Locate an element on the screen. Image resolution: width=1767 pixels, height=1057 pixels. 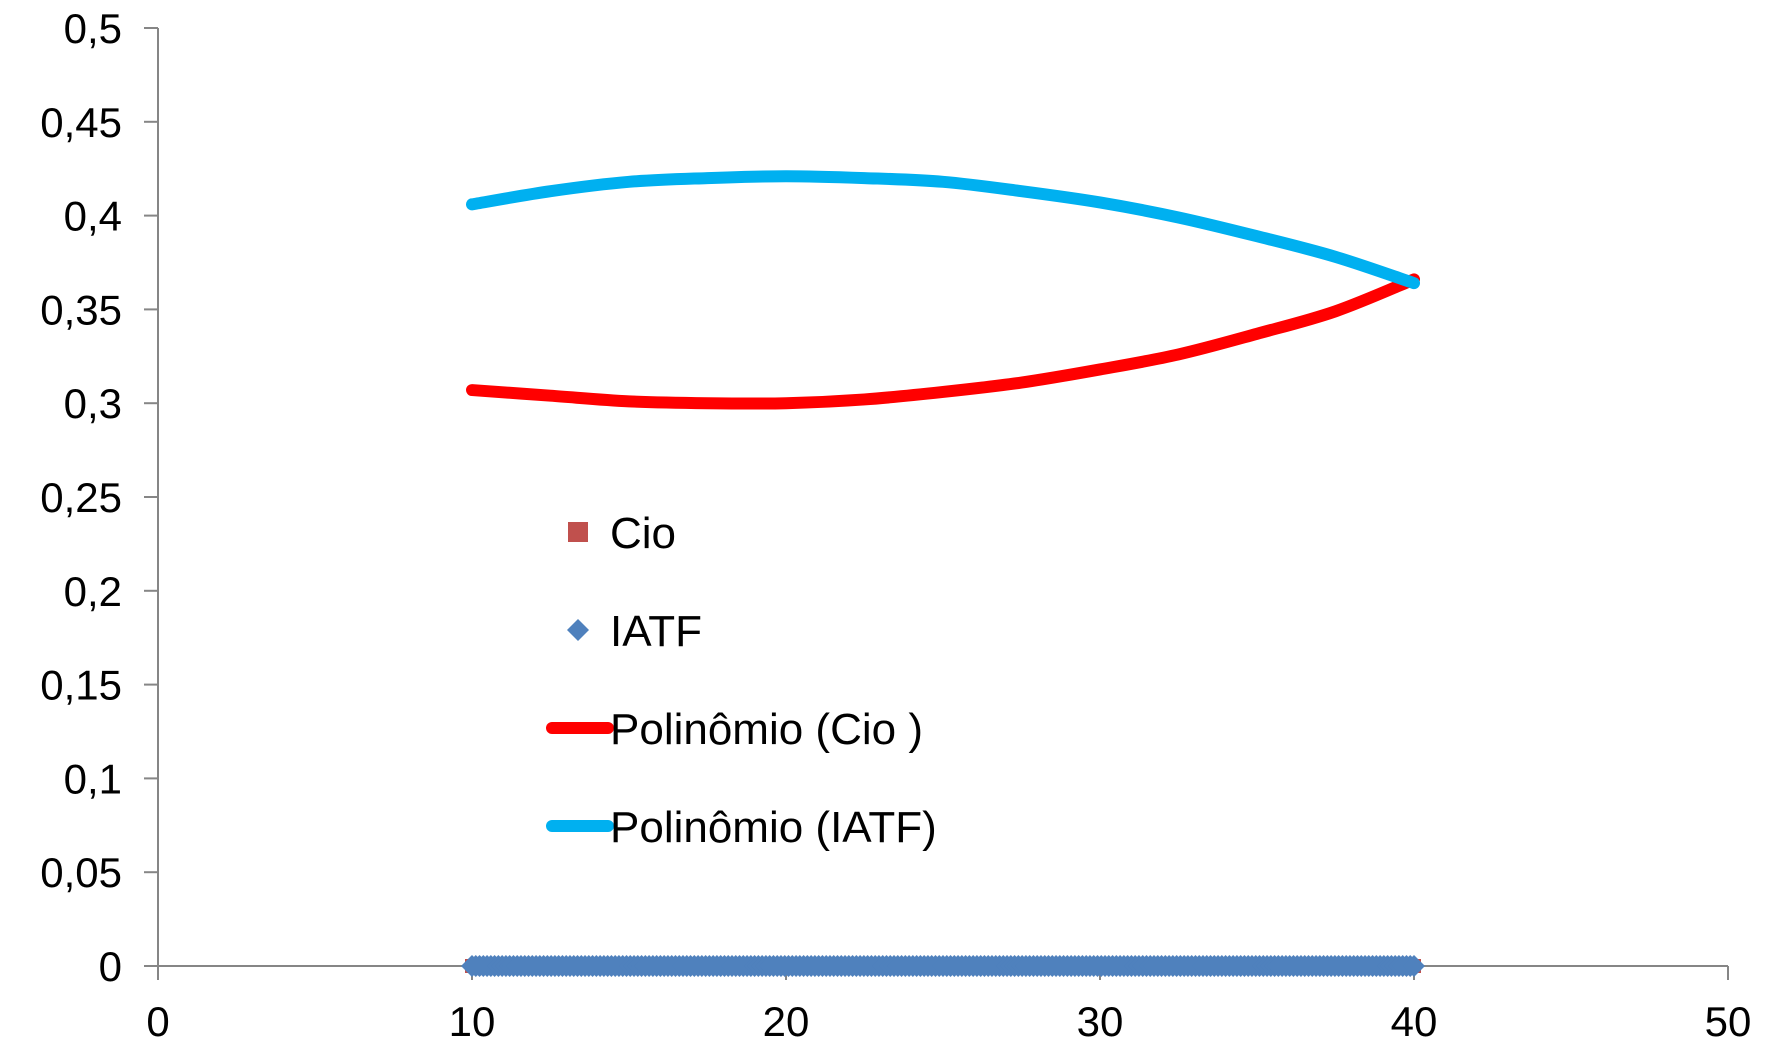
legend-item: Polinômio (IATF) is located at coordinates (741, 827).